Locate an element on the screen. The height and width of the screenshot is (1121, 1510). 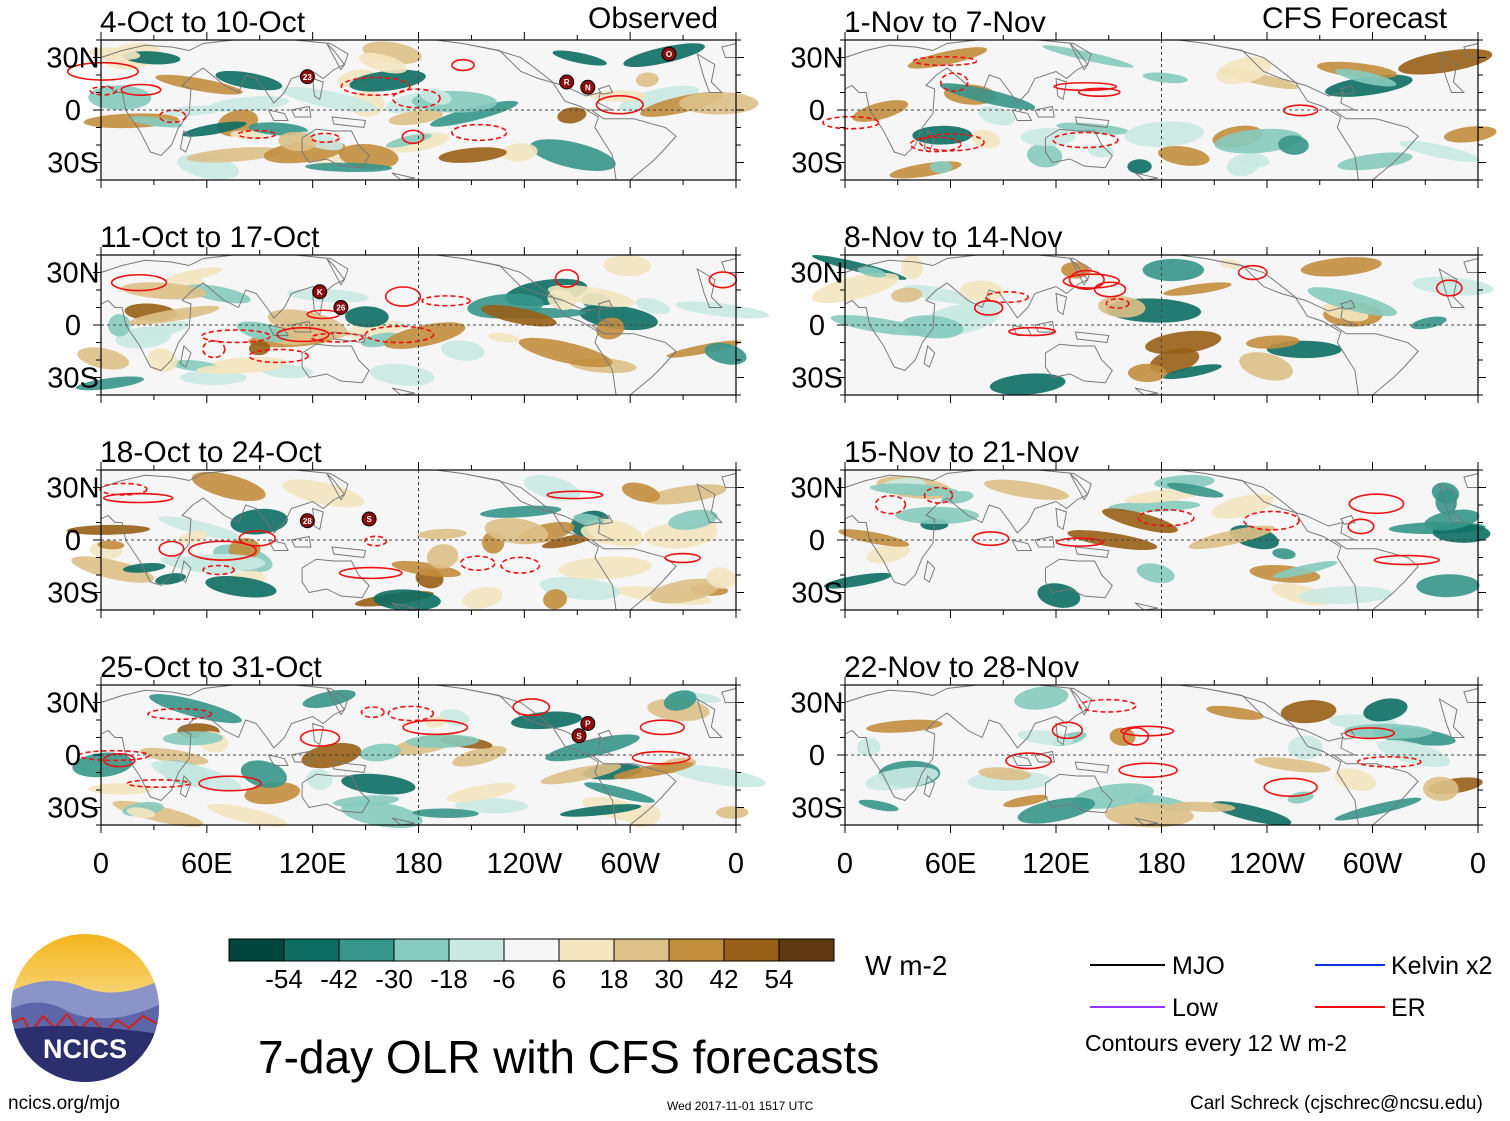
tropical-cyclone-marker: 28 is located at coordinates (307, 521).